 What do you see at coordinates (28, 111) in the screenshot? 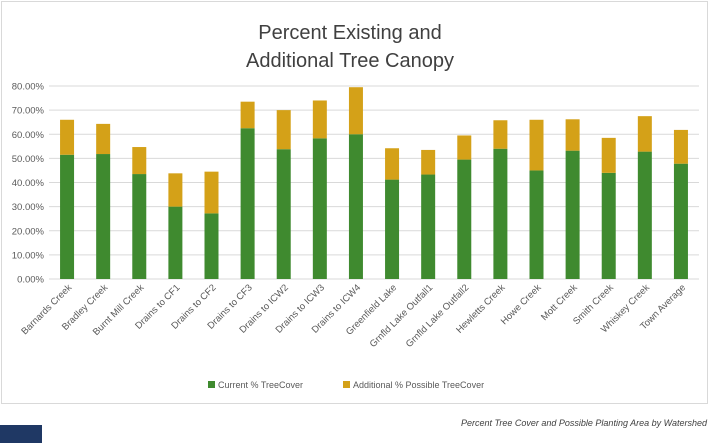
I see `y-tick-label: 70.00%` at bounding box center [28, 111].